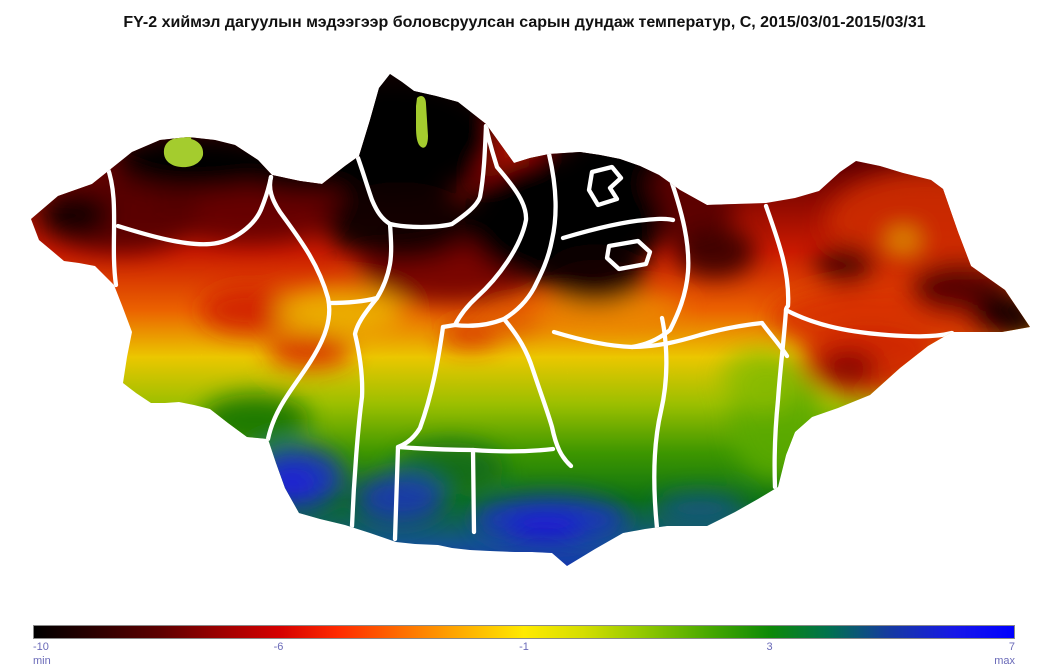 The height and width of the screenshot is (667, 1049). I want to click on colorbar: -10 -6 -1 3 7 min max, so click(524, 646).